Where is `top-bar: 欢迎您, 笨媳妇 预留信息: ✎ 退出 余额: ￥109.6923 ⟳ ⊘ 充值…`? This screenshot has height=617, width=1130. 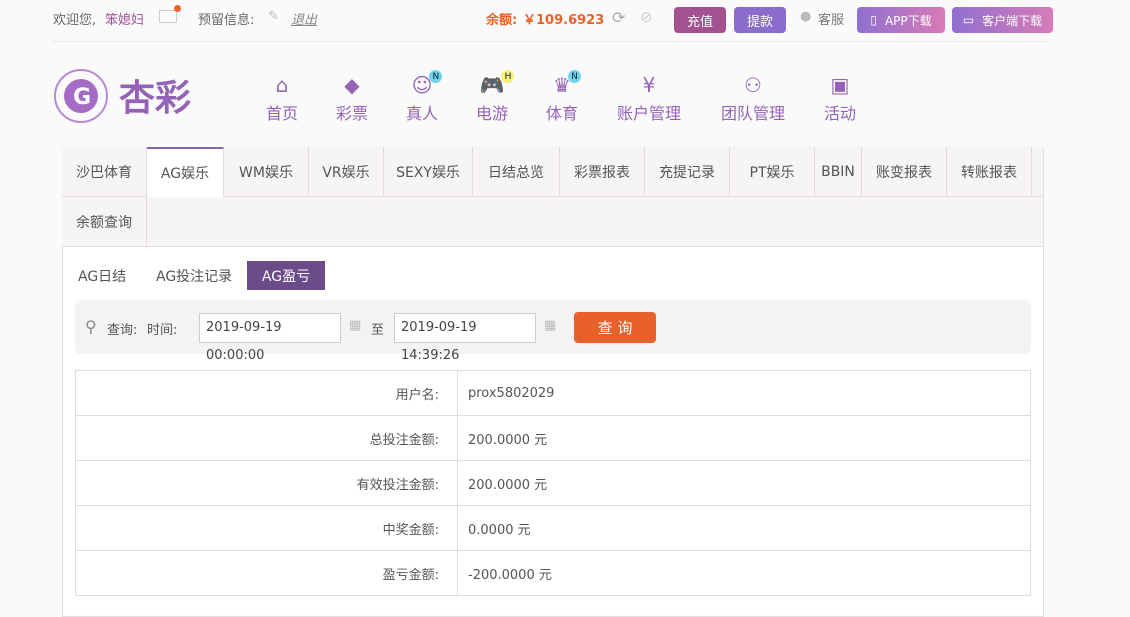
top-bar: 欢迎您, 笨媳妇 预留信息: ✎ 退出 余额: ￥109.6923 ⟳ ⊘ 充值… is located at coordinates (553, 21).